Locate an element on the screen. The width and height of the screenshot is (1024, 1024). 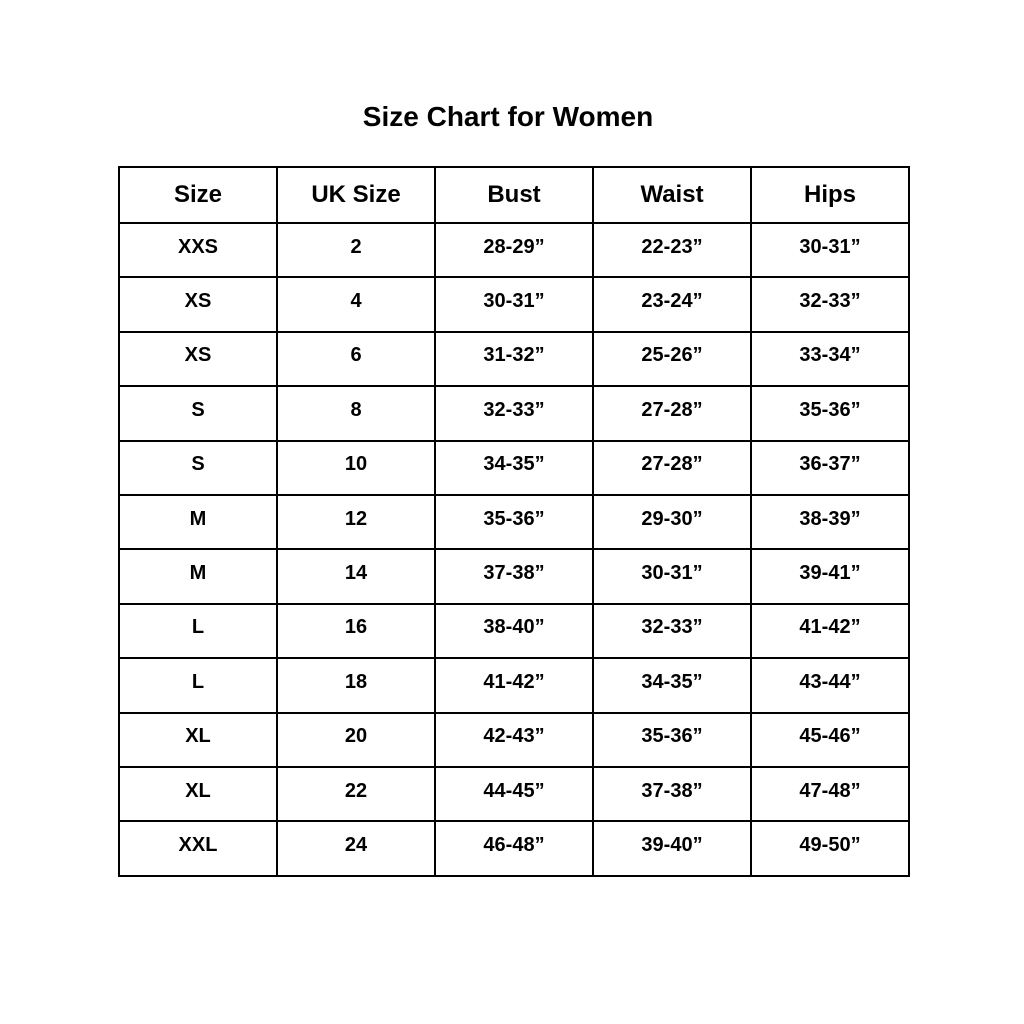
table-row: XS 6 31-32” 25-26” 33-34” is located at coordinates (514, 359).